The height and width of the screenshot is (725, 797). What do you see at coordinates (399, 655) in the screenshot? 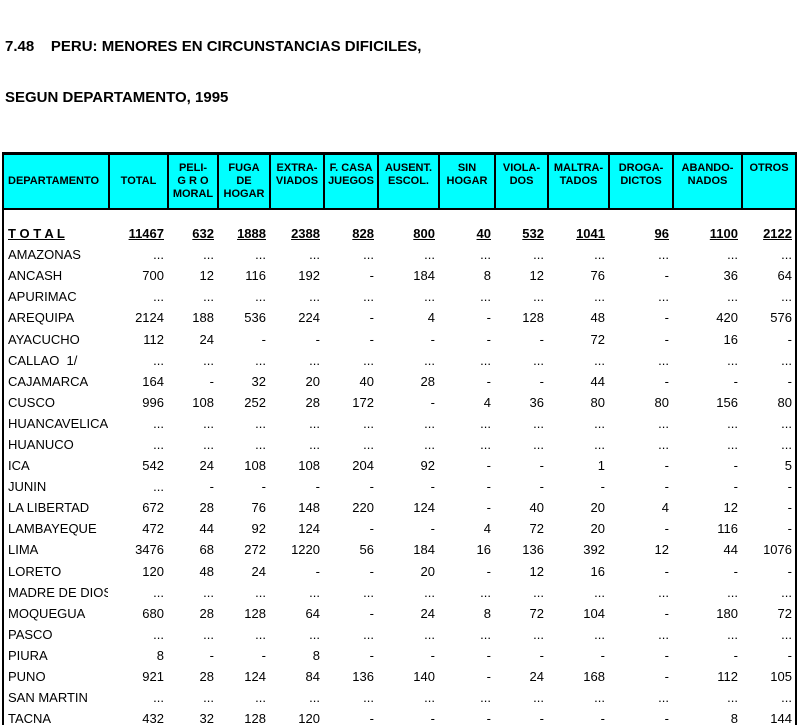
I see `table-row: PIURA 8 - - 8 - - - - - - - -` at bounding box center [399, 655].